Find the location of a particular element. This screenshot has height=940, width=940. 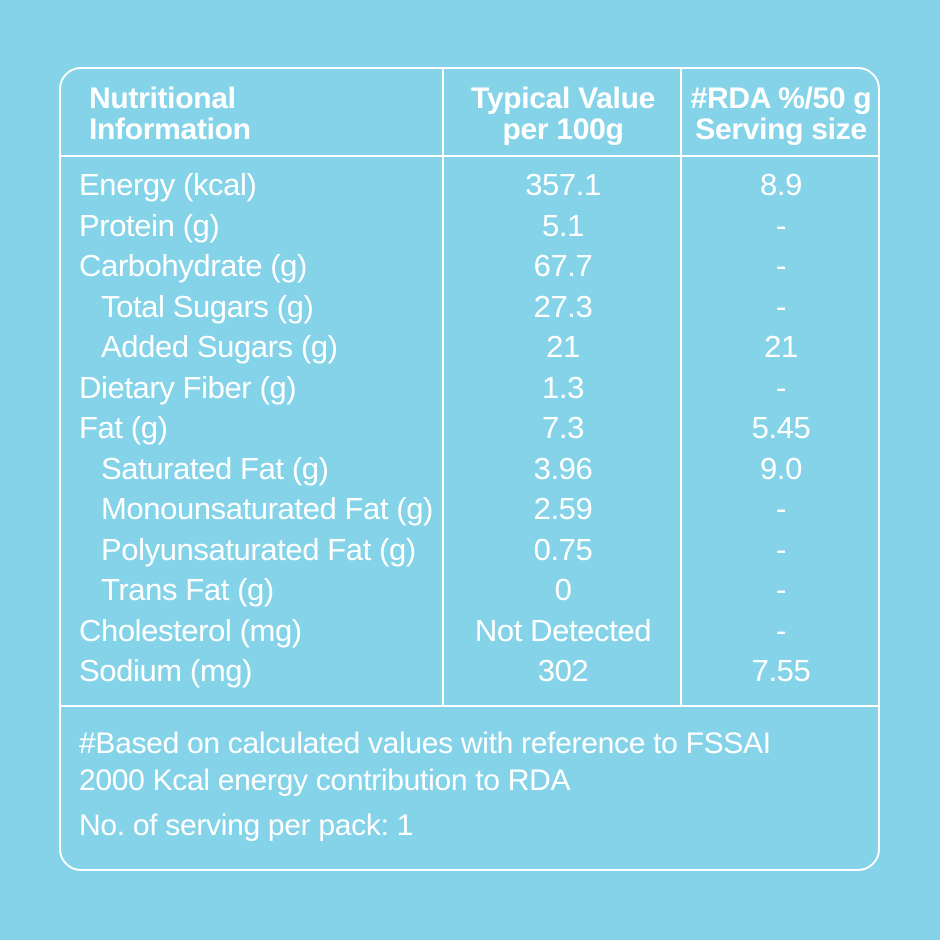

nutrient-rda: 21 is located at coordinates (781, 346).